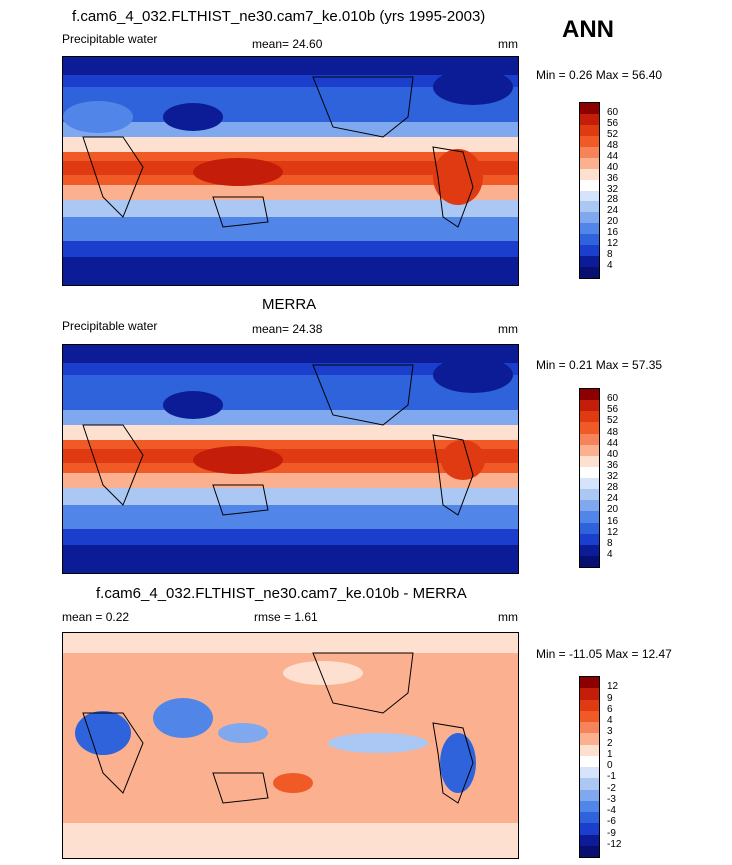 Image resolution: width=732 pixels, height=865 pixels. I want to click on panel2-colorbar-ticks: 60 56 52 48 44 40 36 32 28 24 20 16 12 8 4, so click(622, 478).